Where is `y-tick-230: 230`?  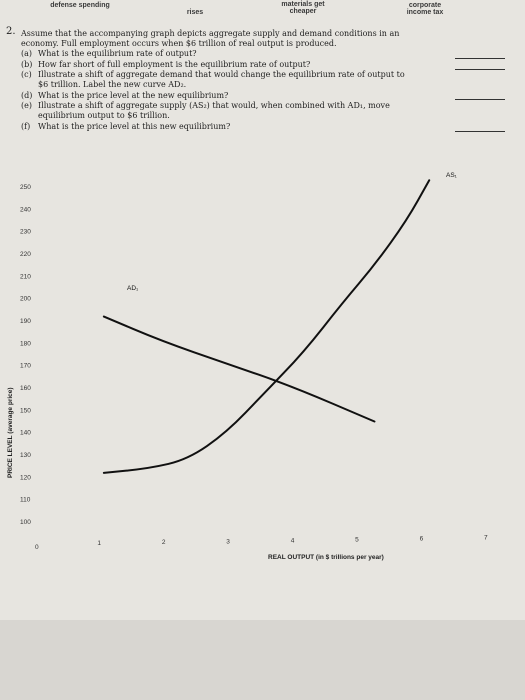
y-tick-230: 230 is located at coordinates (25, 232).